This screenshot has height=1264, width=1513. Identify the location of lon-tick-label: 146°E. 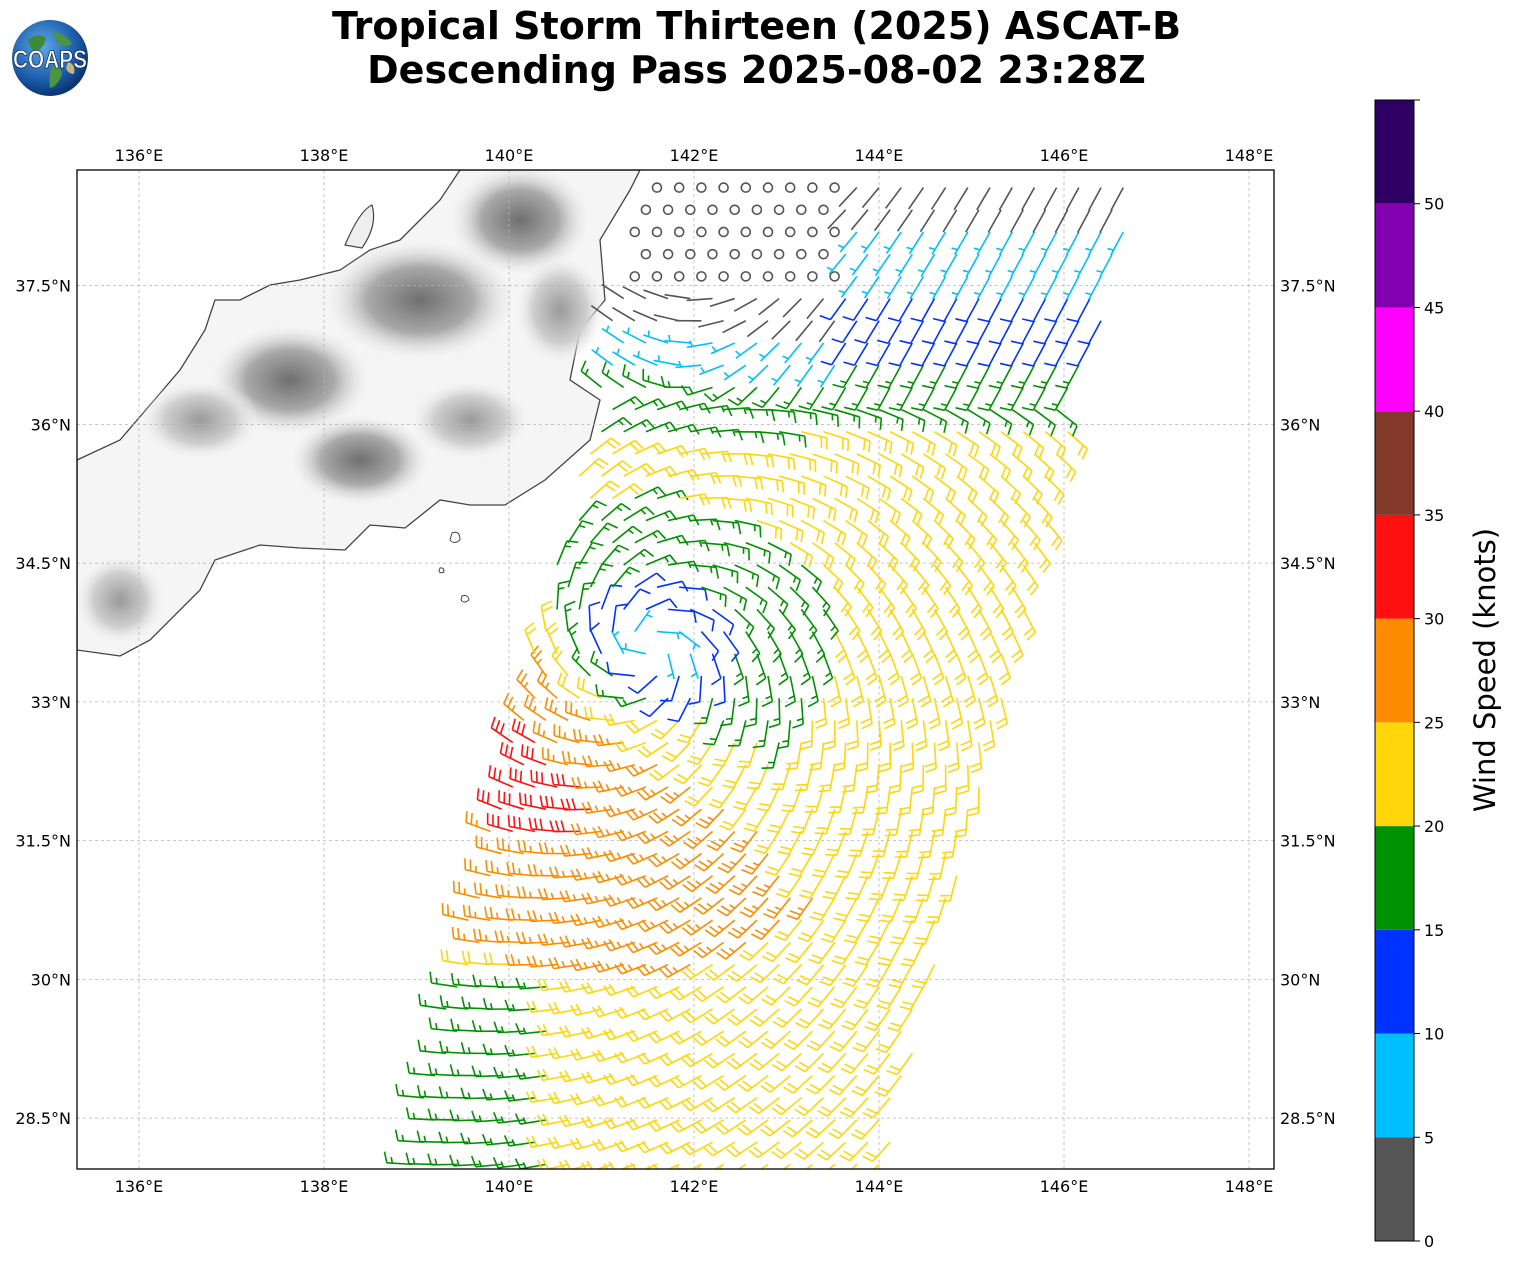
(1064, 1186).